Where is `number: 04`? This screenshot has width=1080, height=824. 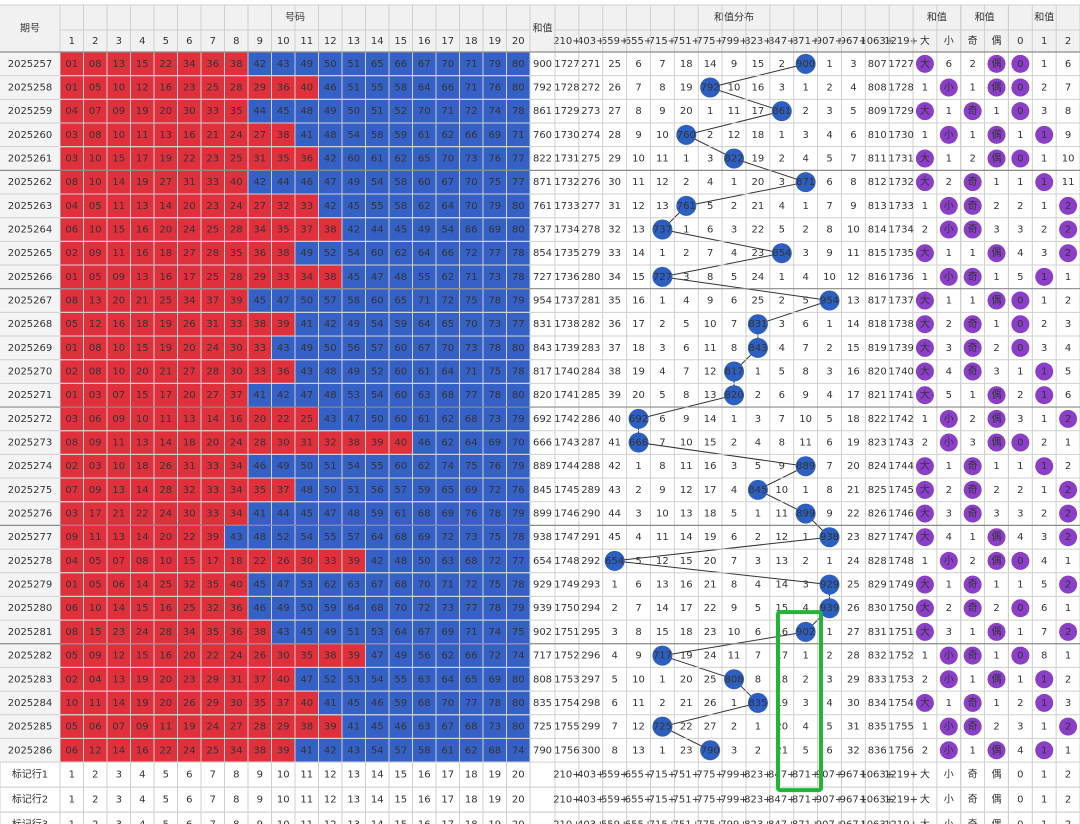 number: 04 is located at coordinates (71, 561).